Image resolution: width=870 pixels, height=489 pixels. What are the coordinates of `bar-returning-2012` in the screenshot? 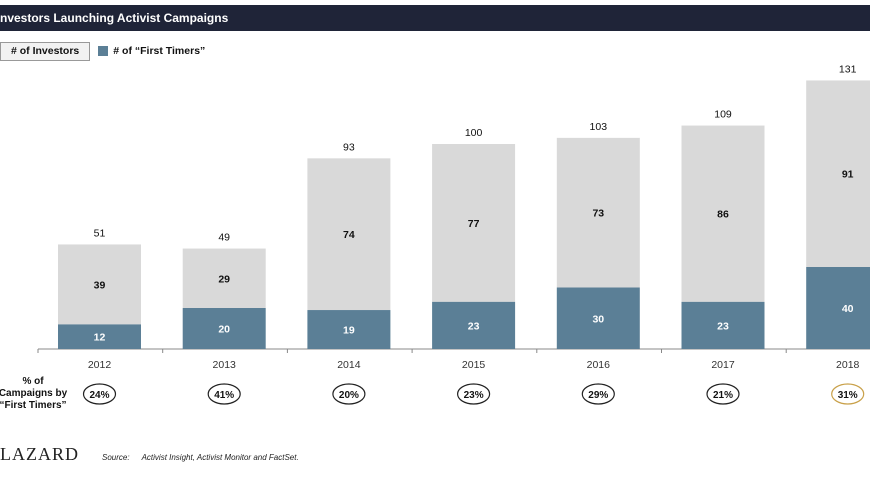 It's located at (99, 284).